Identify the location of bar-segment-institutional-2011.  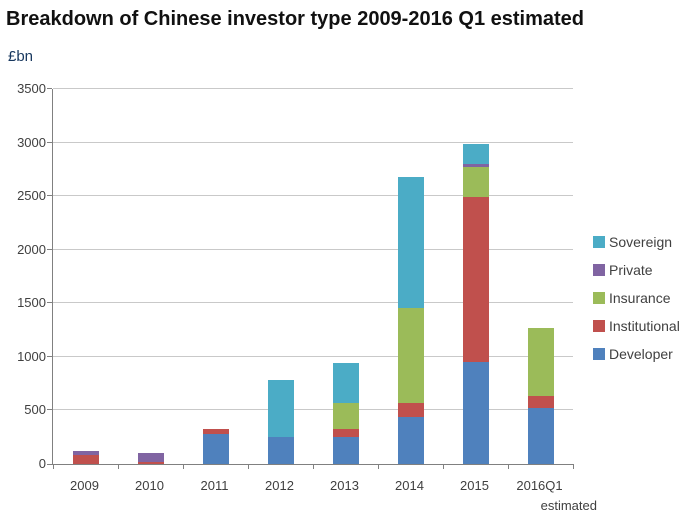
(215, 431).